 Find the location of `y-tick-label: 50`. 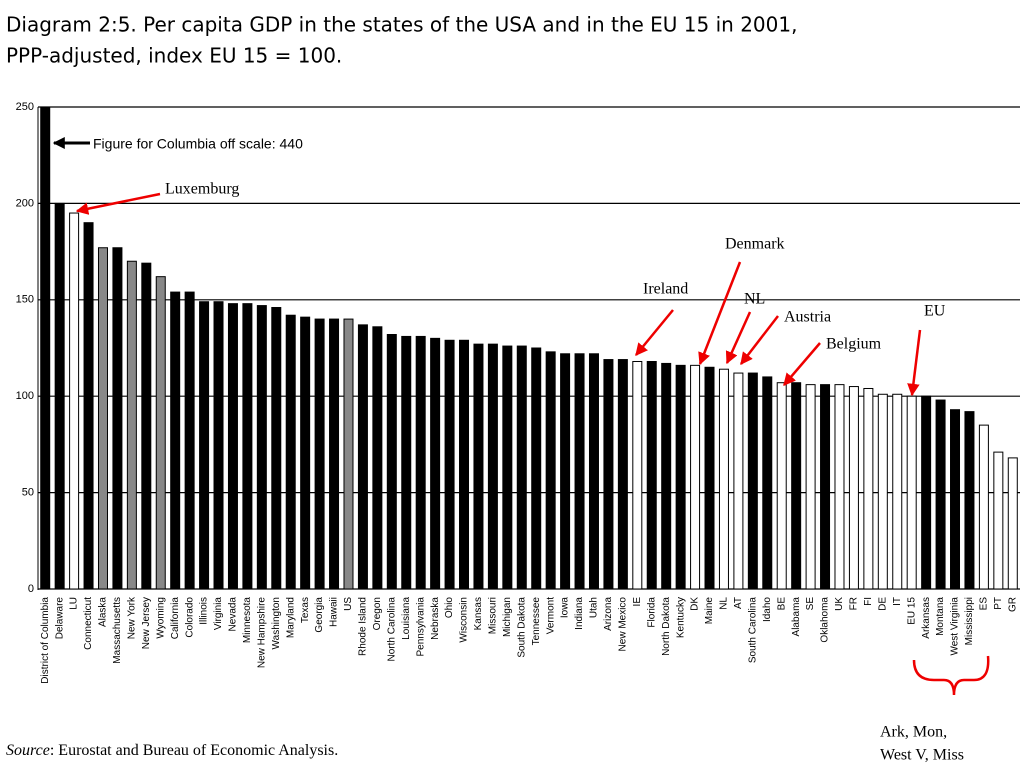

y-tick-label: 50 is located at coordinates (28, 493).